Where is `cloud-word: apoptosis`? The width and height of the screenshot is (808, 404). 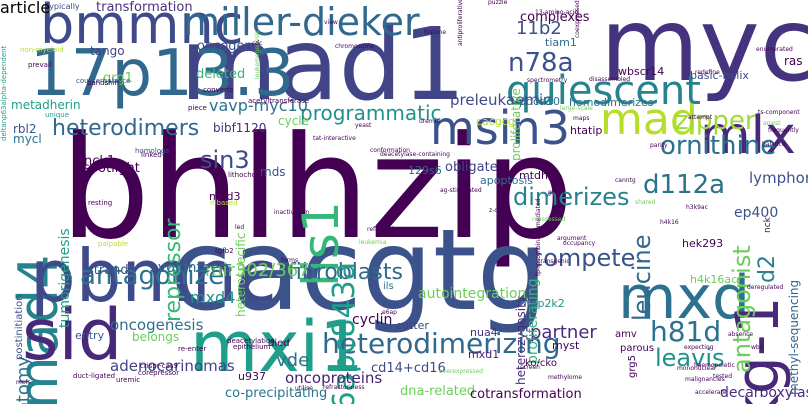
cloud-word: apoptosis is located at coordinates (506, 180).